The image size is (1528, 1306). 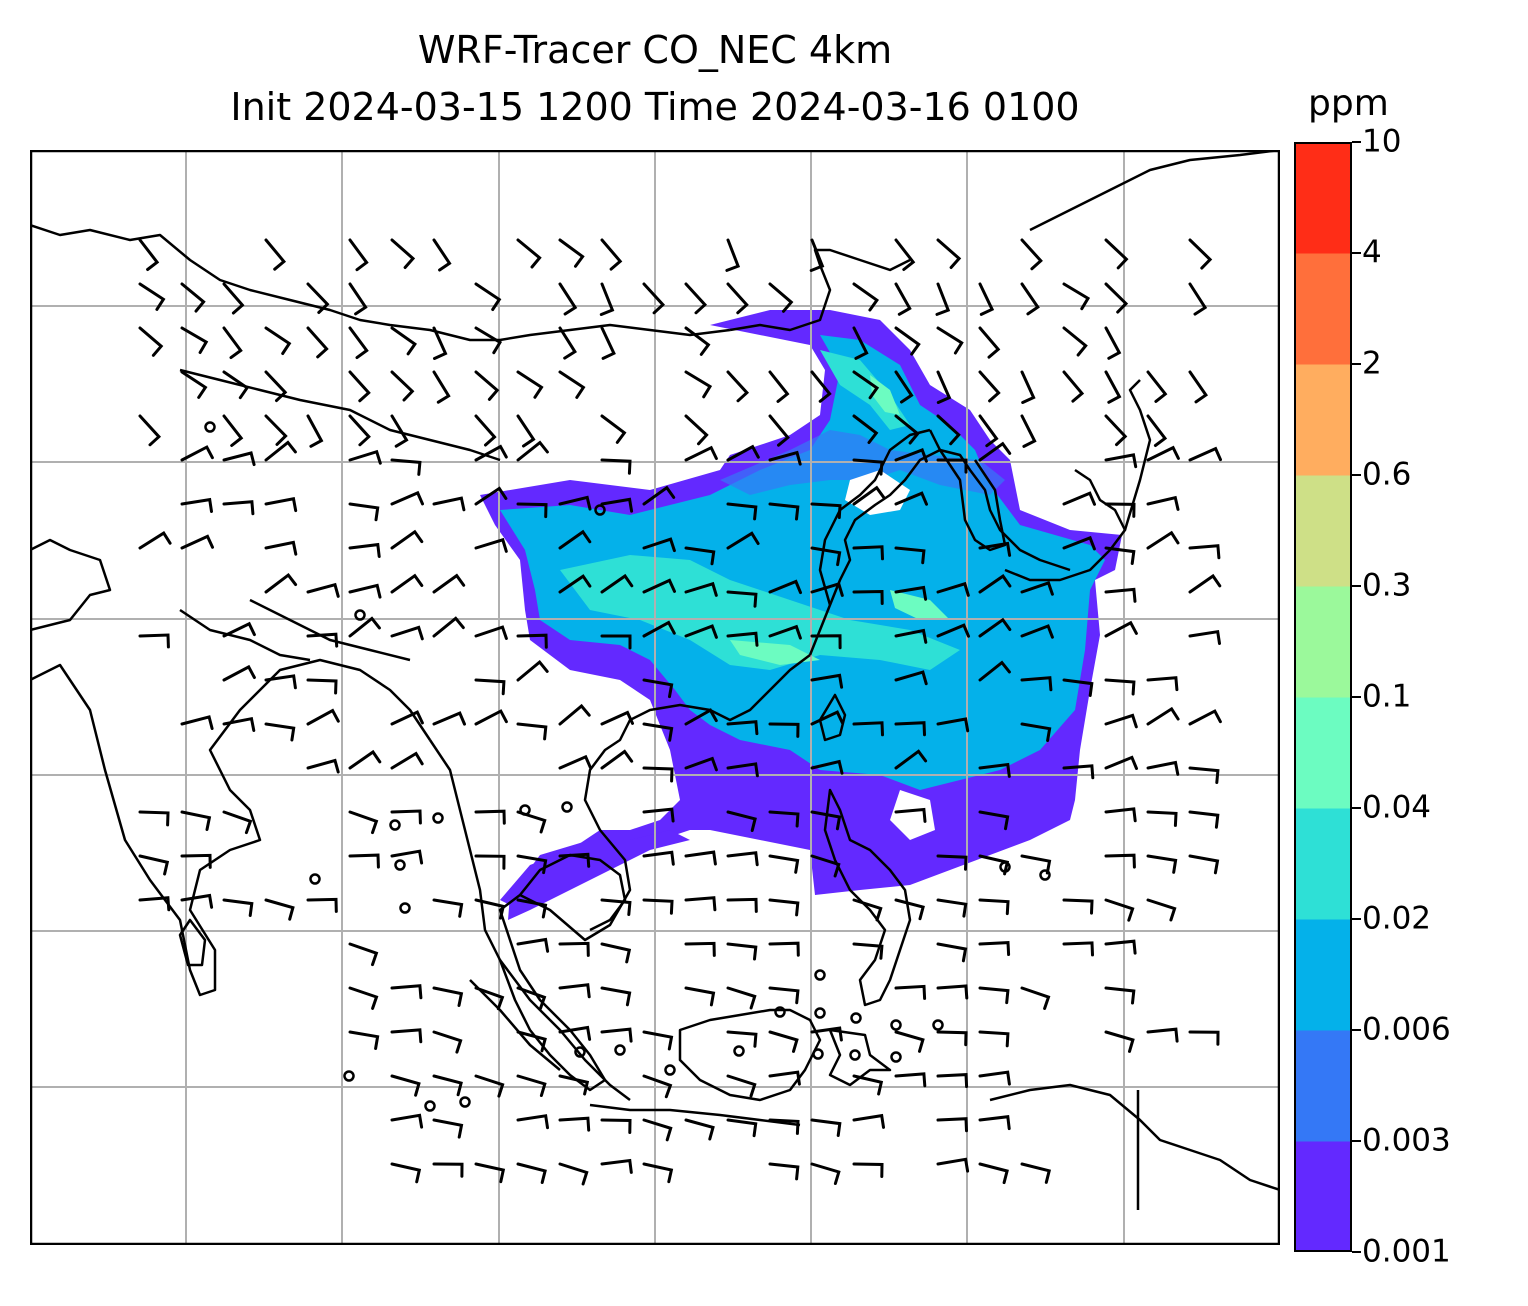 I want to click on colorbar-tick-label: 0.3, so click(x=1387, y=585).